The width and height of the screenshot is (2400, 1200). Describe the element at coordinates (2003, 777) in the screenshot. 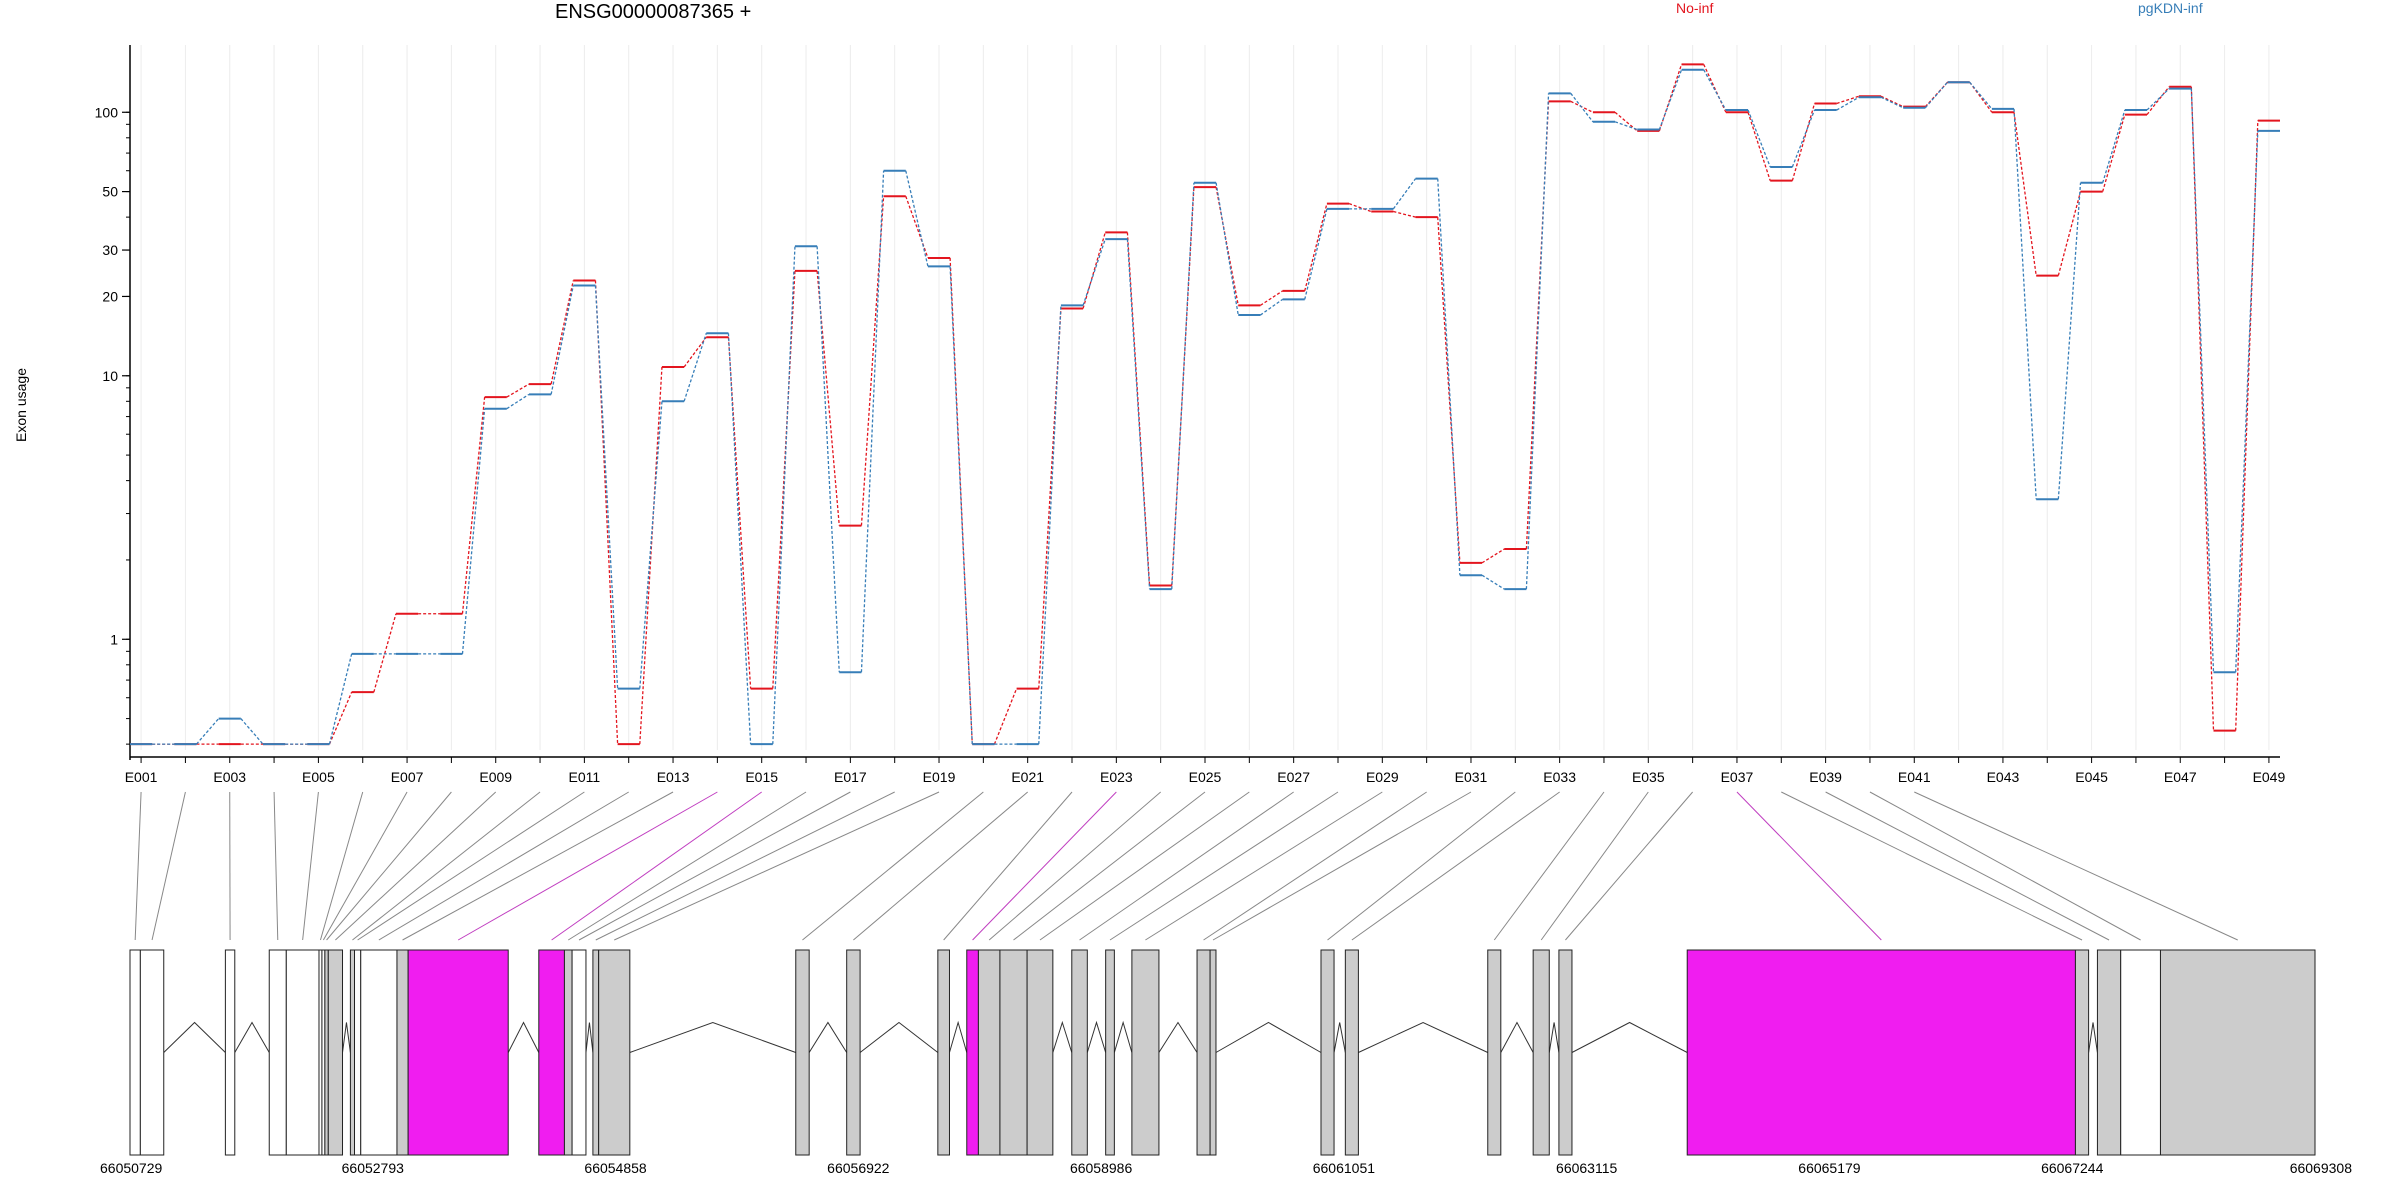

I see `x-tick-label: E043` at that location.